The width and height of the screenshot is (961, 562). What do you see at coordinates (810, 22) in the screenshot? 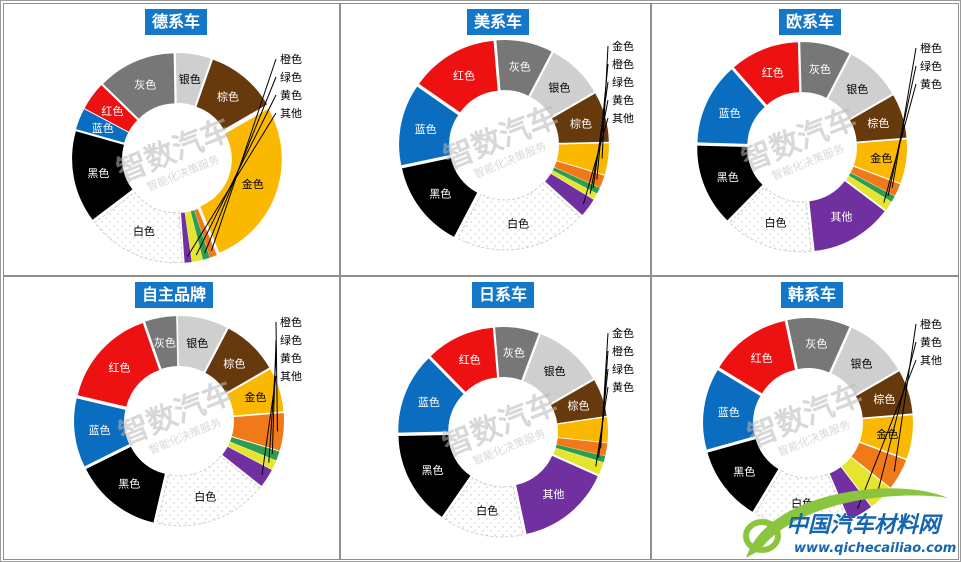
I see `chart-title: 欧系车` at bounding box center [810, 22].